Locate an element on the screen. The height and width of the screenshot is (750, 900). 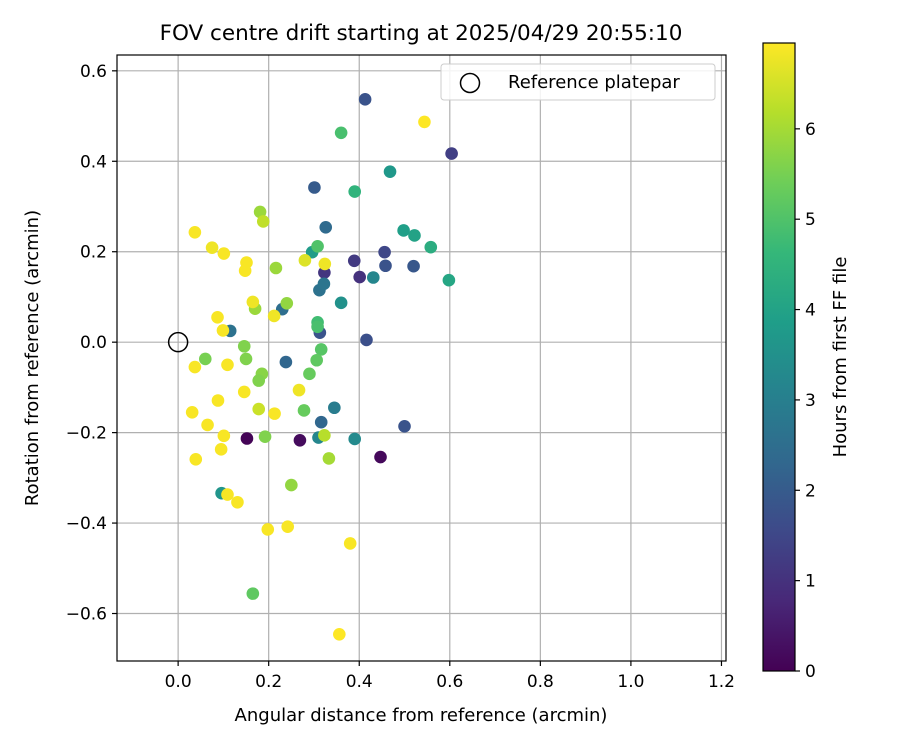
x-axis-label: Angular distance from reference (arcmin) is located at coordinates (421, 715).